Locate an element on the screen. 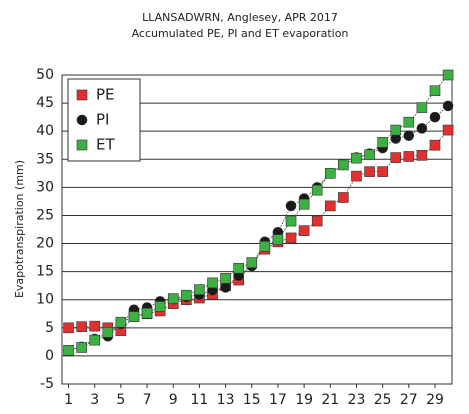  legend-label: PE is located at coordinates (105, 95).